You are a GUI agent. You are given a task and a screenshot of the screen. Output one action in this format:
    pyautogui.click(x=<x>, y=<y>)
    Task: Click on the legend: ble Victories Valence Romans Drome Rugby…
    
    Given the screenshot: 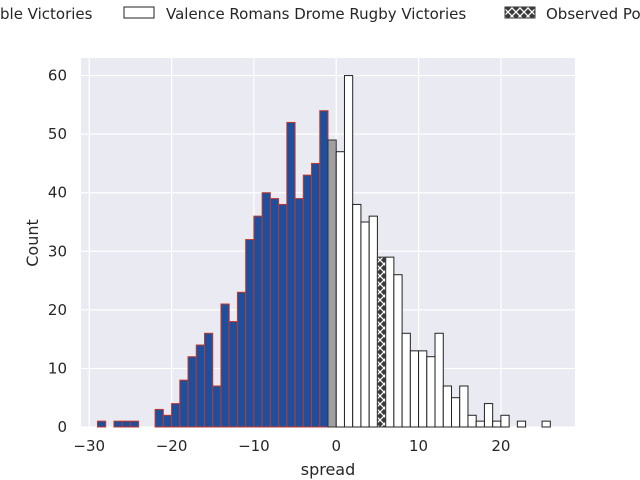 What is the action you would take?
    pyautogui.click(x=320, y=14)
    